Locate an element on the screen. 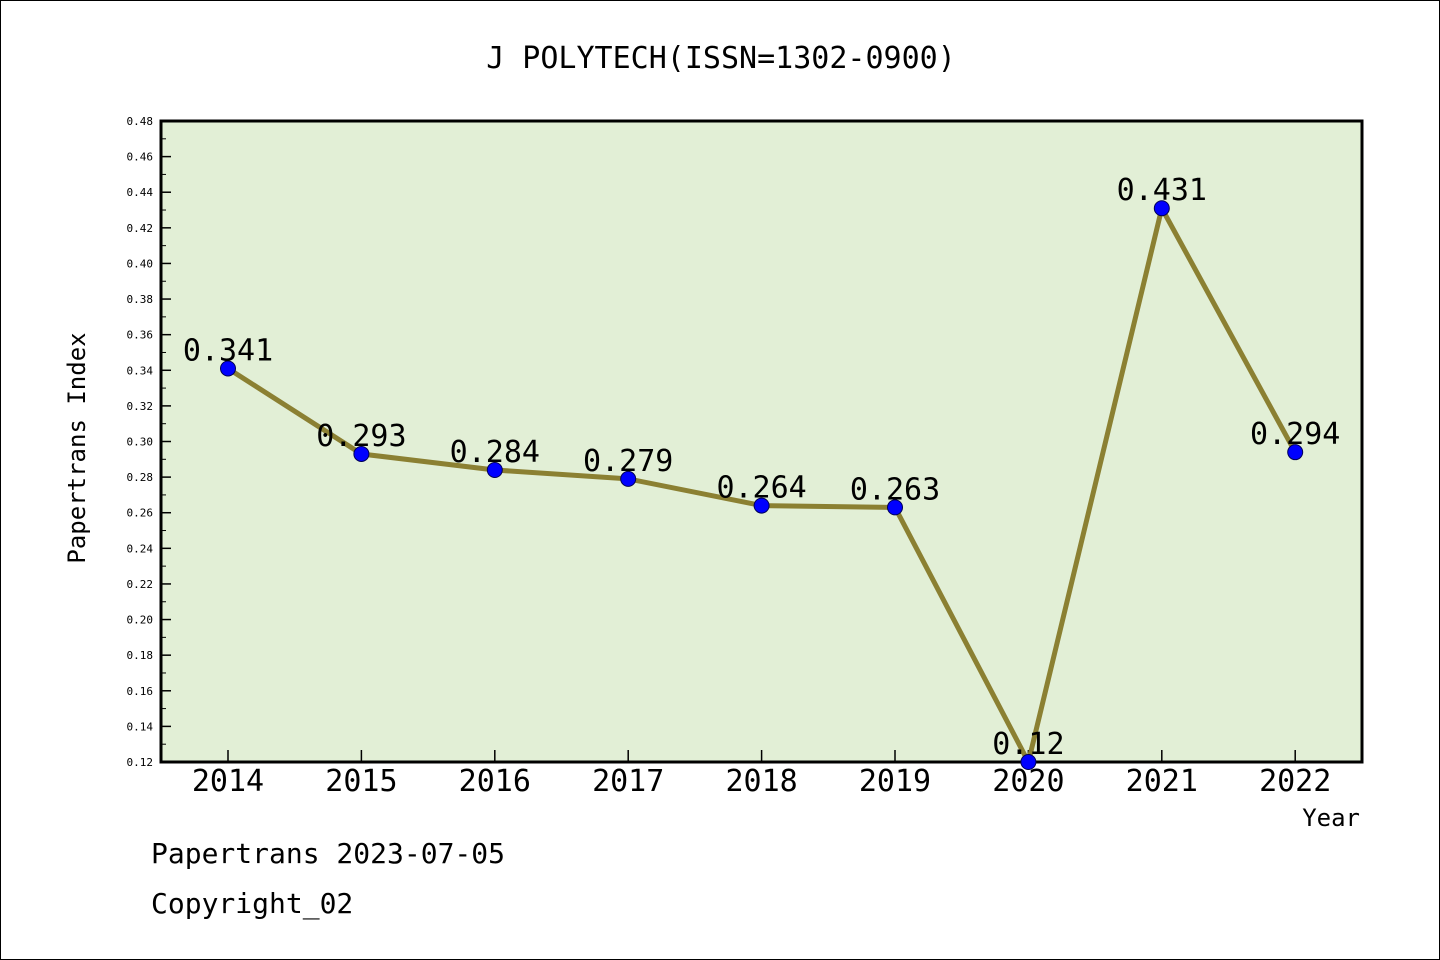 This screenshot has width=1440, height=960. y-tick-label: 0.36 is located at coordinates (140, 335).